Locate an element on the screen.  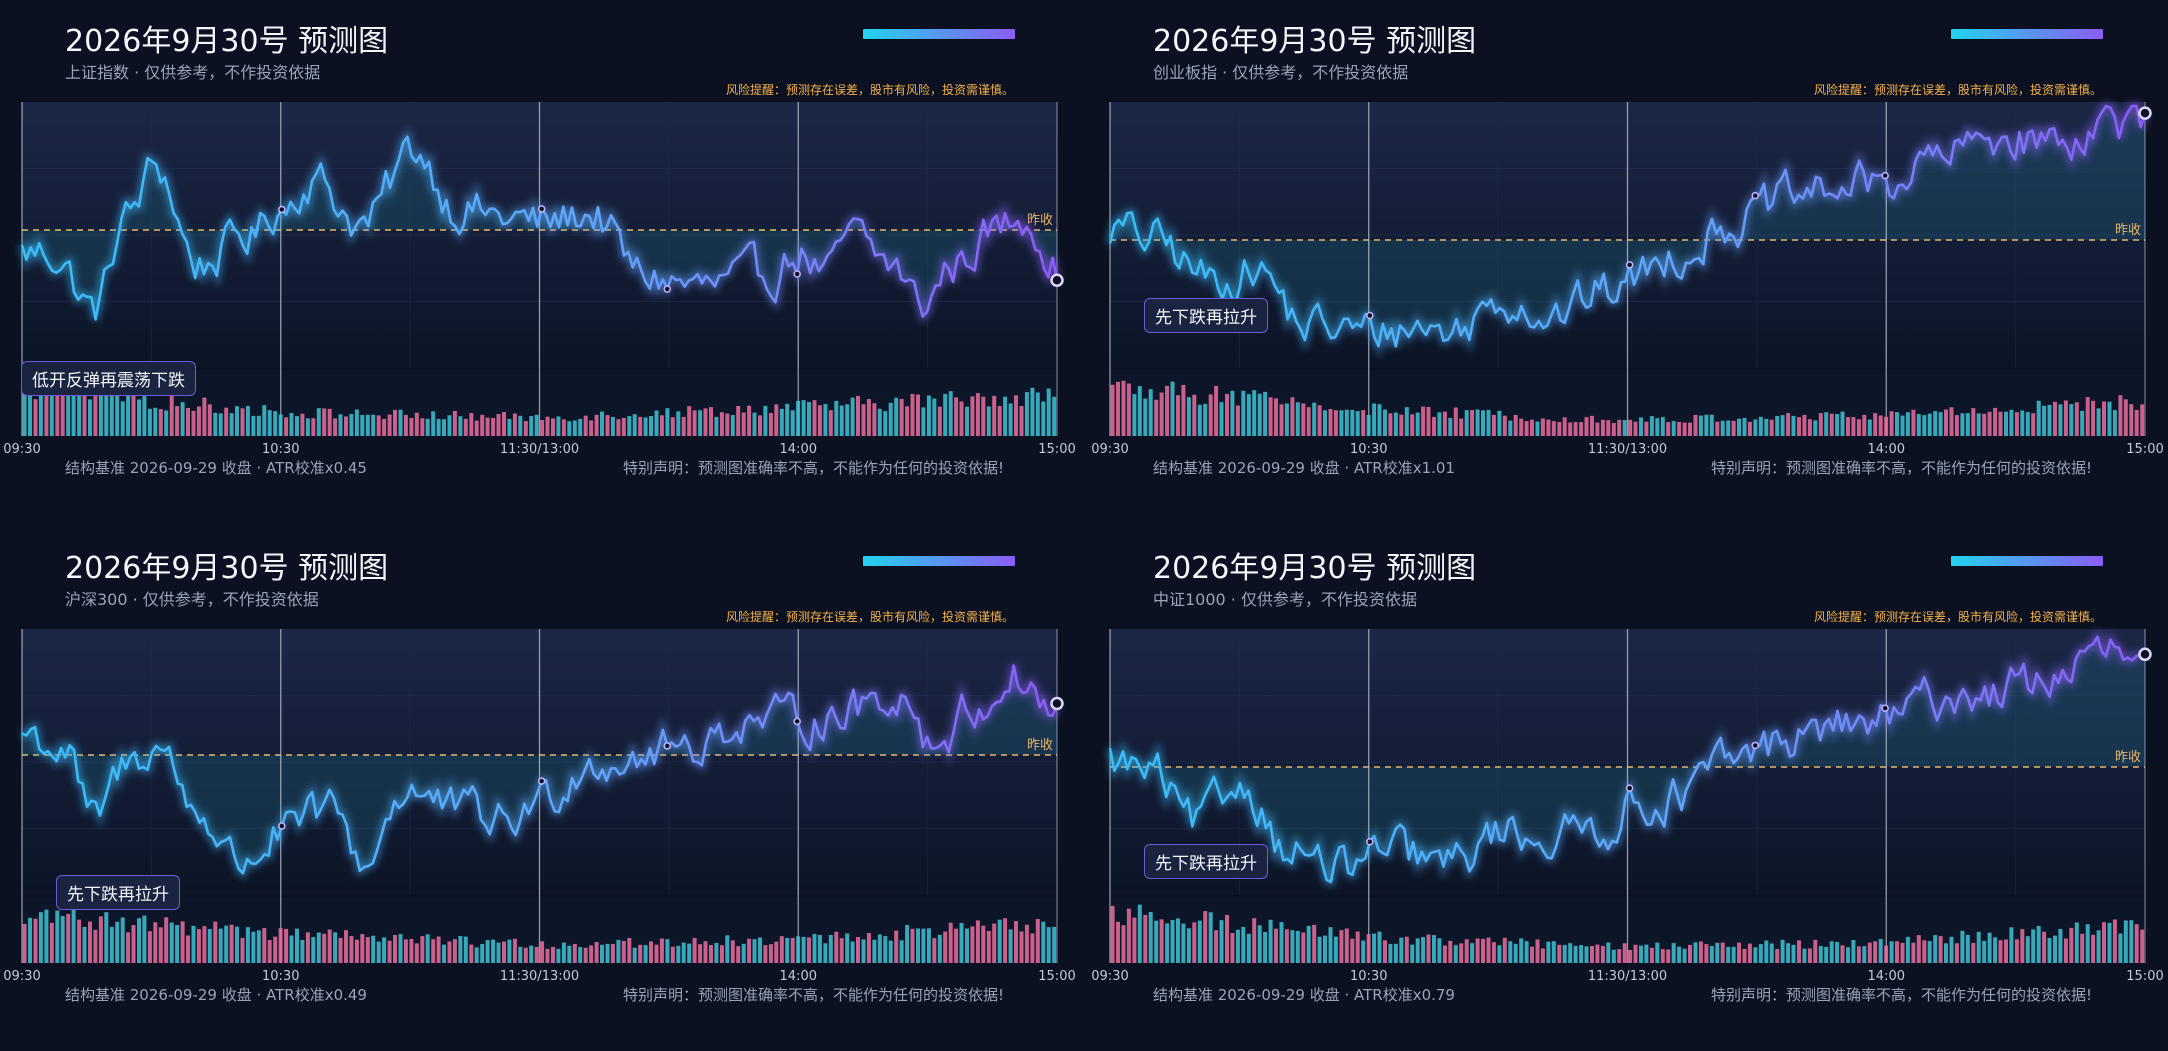
time-tick-label: 10:30 is located at coordinates (280, 449).